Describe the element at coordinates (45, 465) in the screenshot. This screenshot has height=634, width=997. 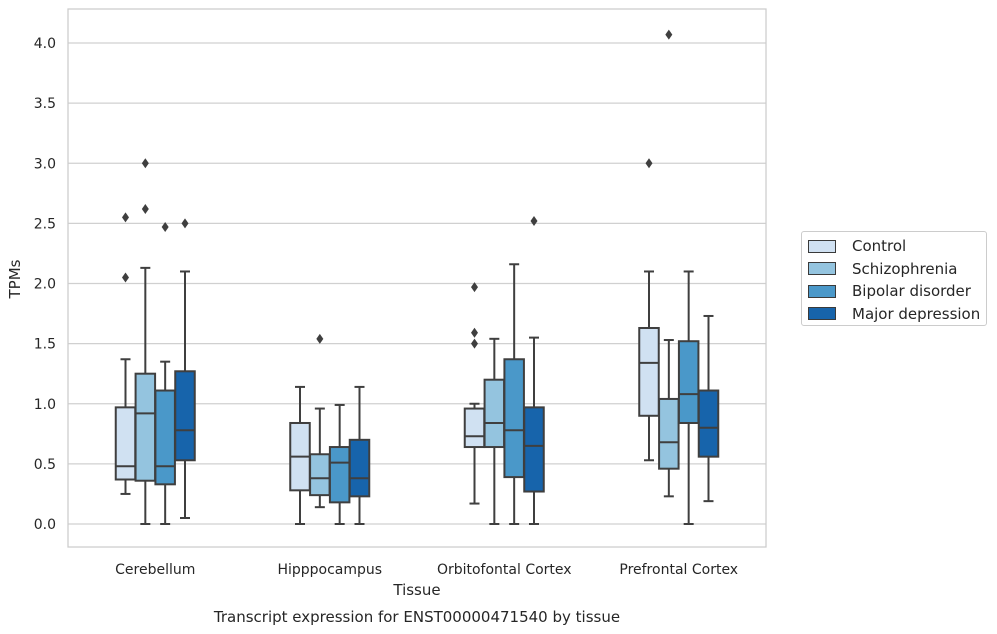
I see `y-tick-label: 0.5` at that location.